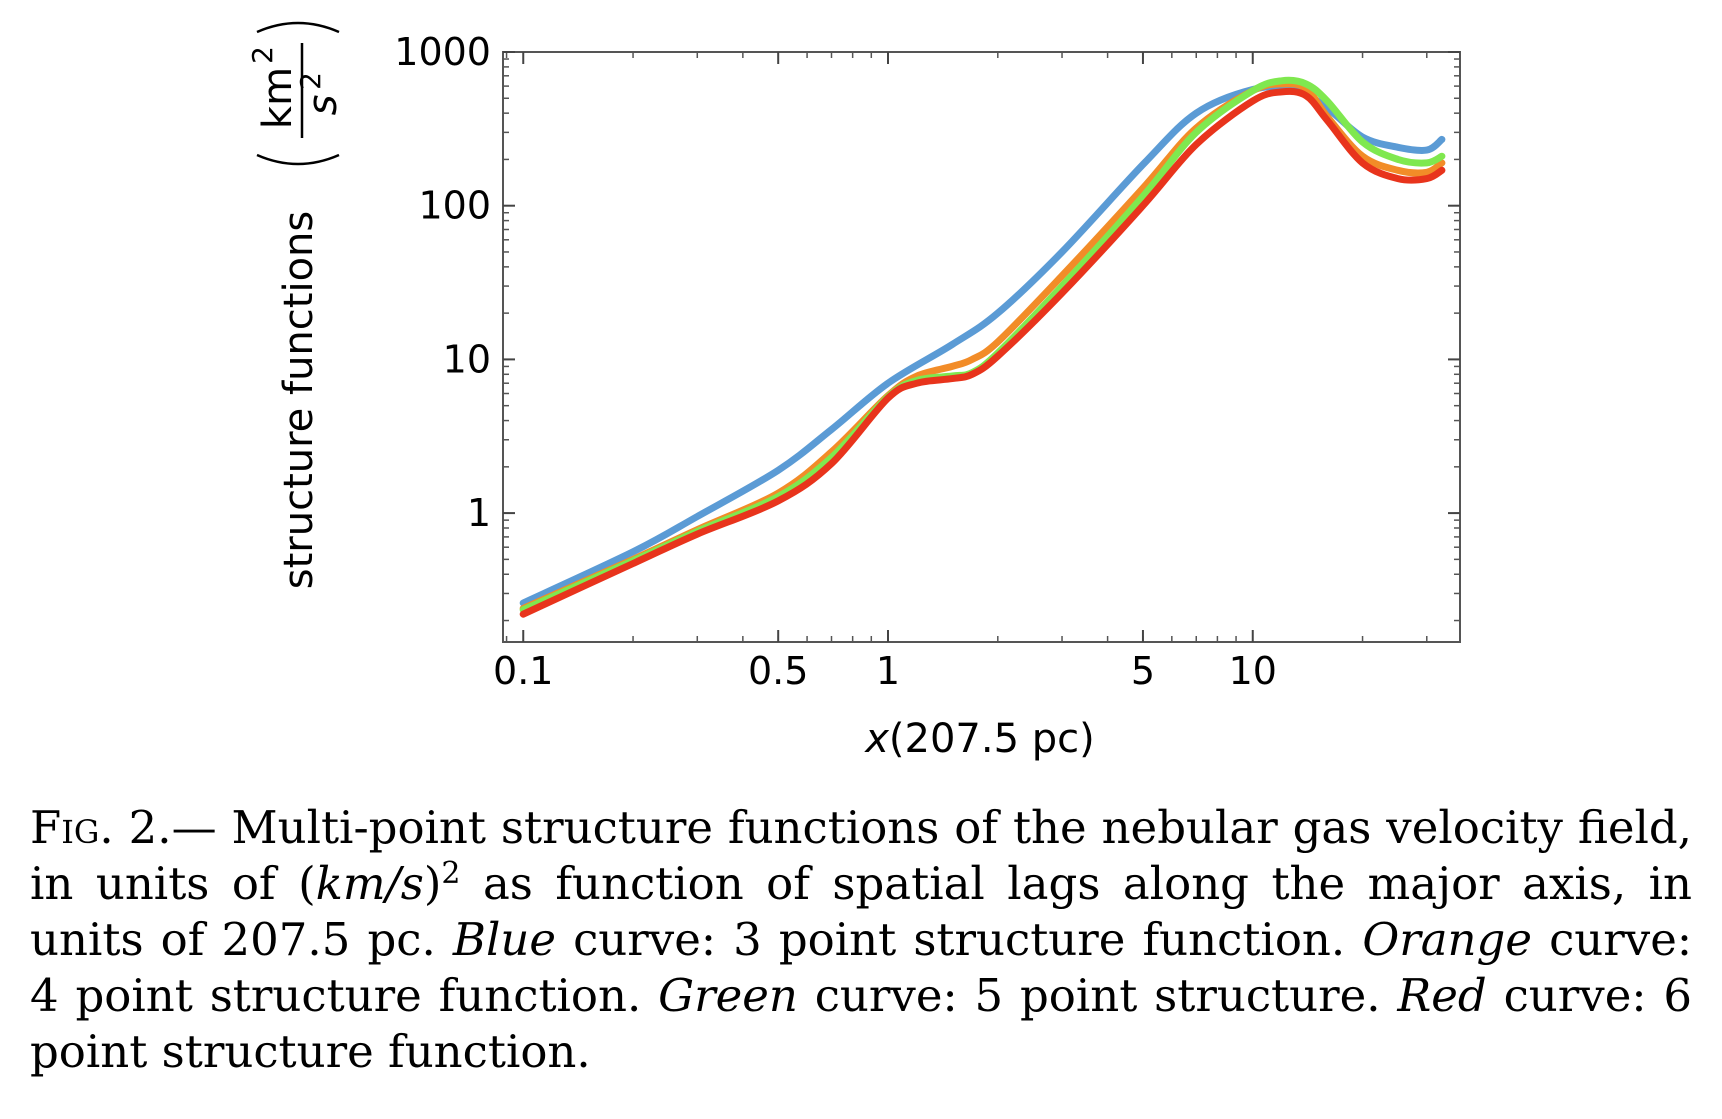  I want to click on y-tick-label: 1000, so click(442, 52).